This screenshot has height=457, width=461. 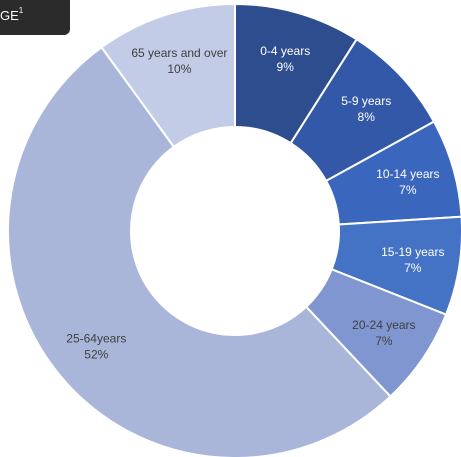 What do you see at coordinates (286, 67) in the screenshot?
I see `slice-value-0-4-years: 9%` at bounding box center [286, 67].